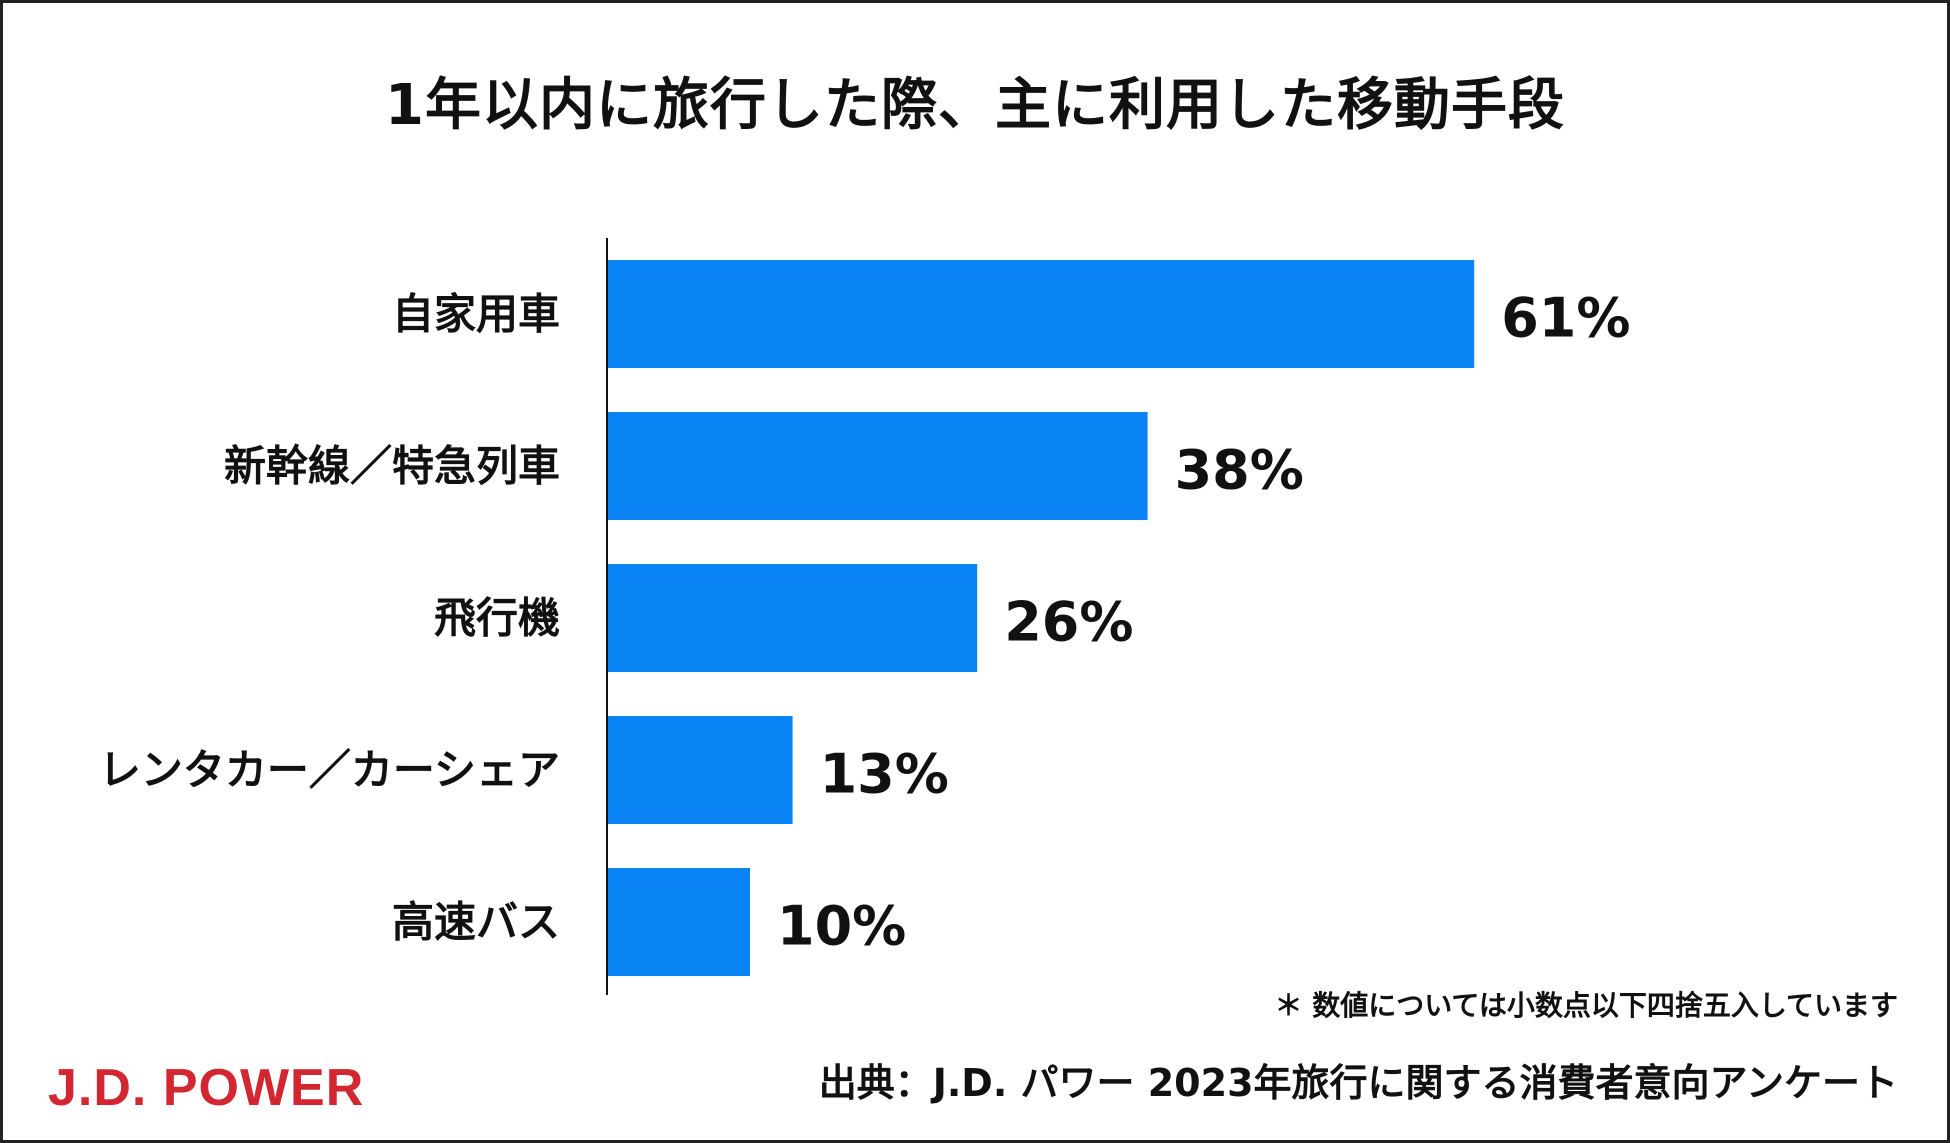 The height and width of the screenshot is (1143, 1950). I want to click on chart-title: 1年以内に旅行した際、主に利用した移動手段, so click(975, 105).